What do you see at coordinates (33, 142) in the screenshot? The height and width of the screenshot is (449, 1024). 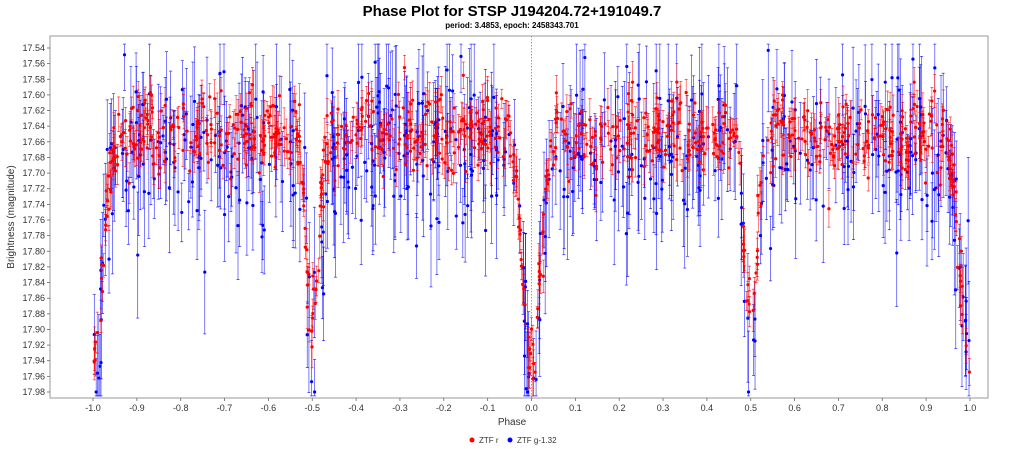 I see `y-tick-label: 17.66` at bounding box center [33, 142].